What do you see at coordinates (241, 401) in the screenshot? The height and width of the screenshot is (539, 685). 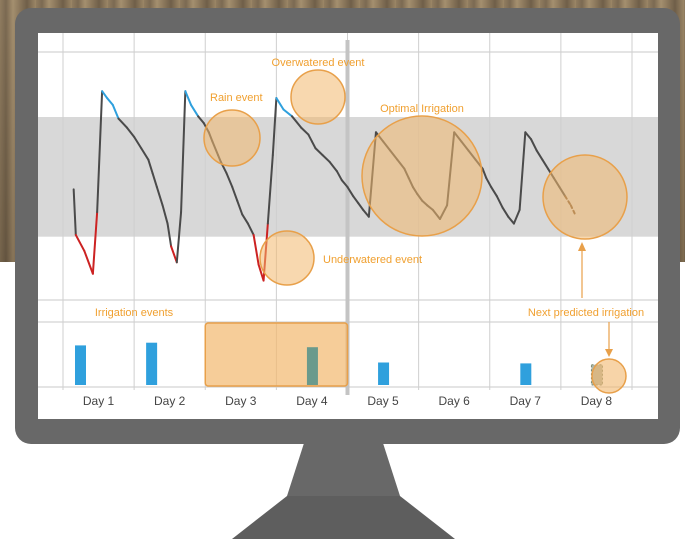 I see `x-tick-label: Day 3` at bounding box center [241, 401].